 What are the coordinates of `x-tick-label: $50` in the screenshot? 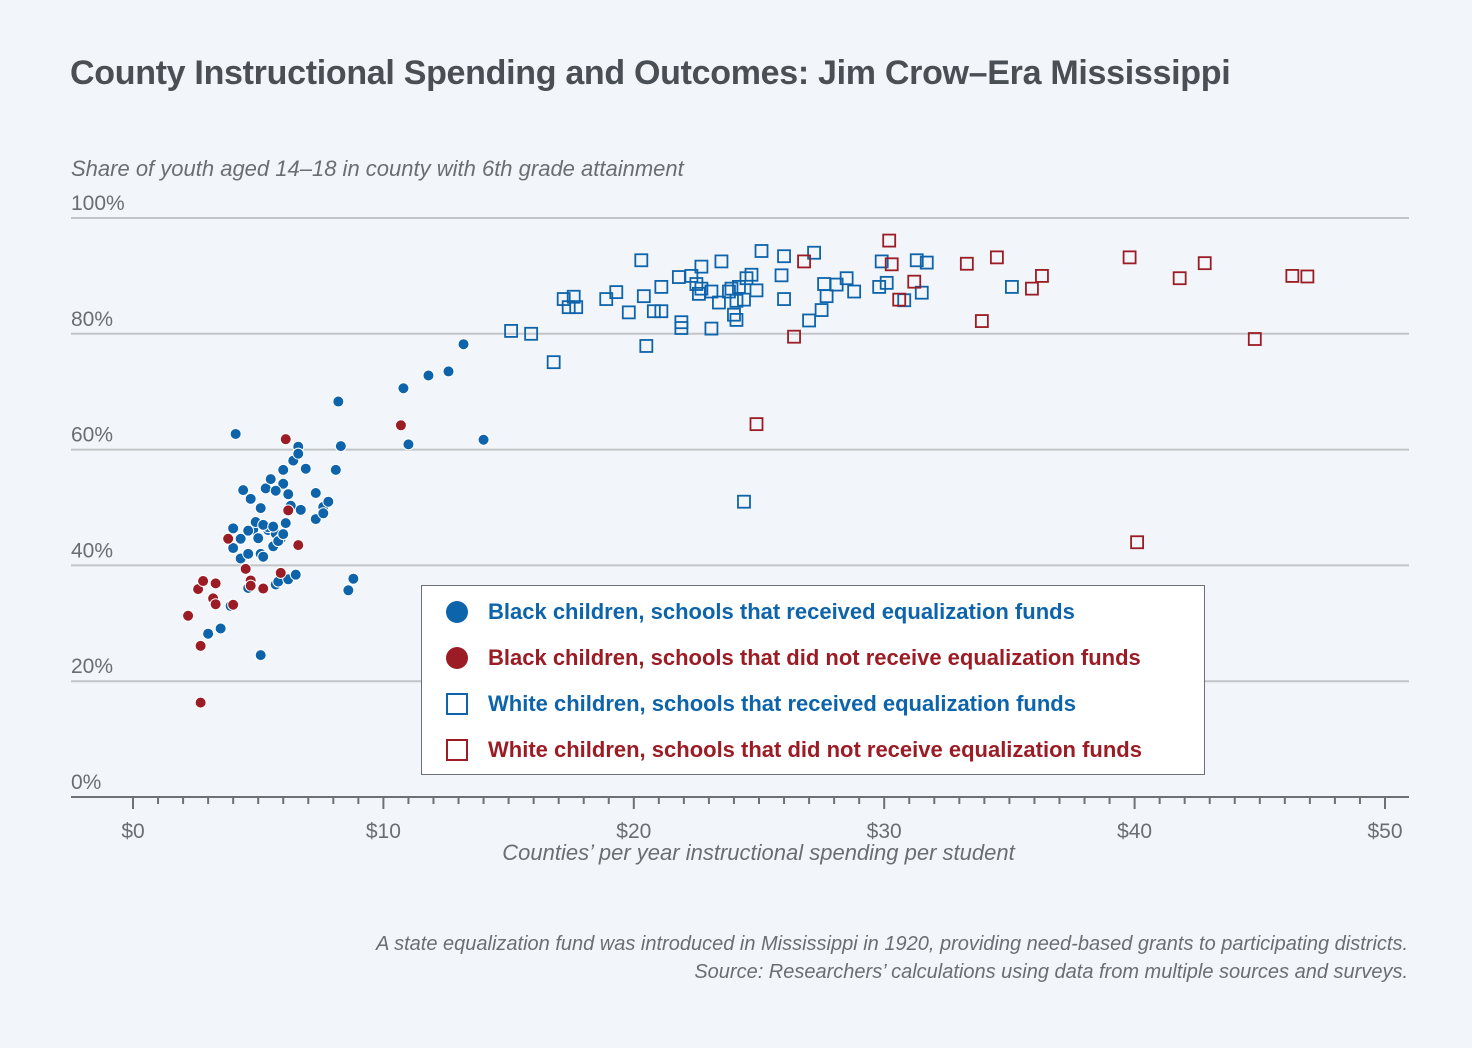 It's located at (1384, 831).